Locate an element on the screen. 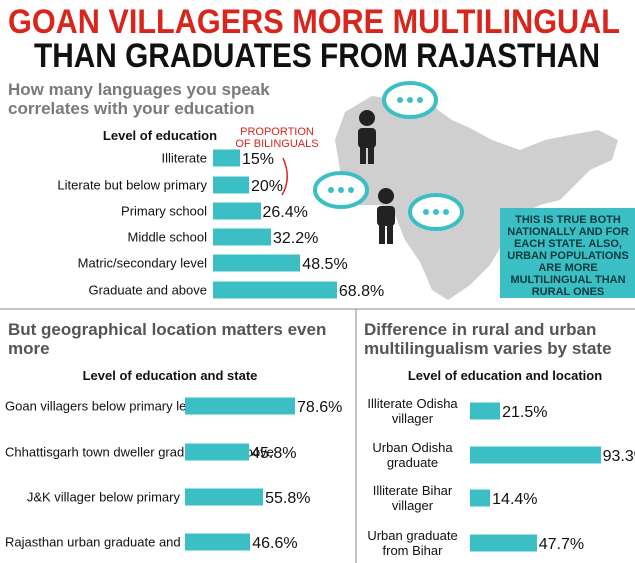 The height and width of the screenshot is (563, 635). value-label: 14.4% is located at coordinates (515, 499).